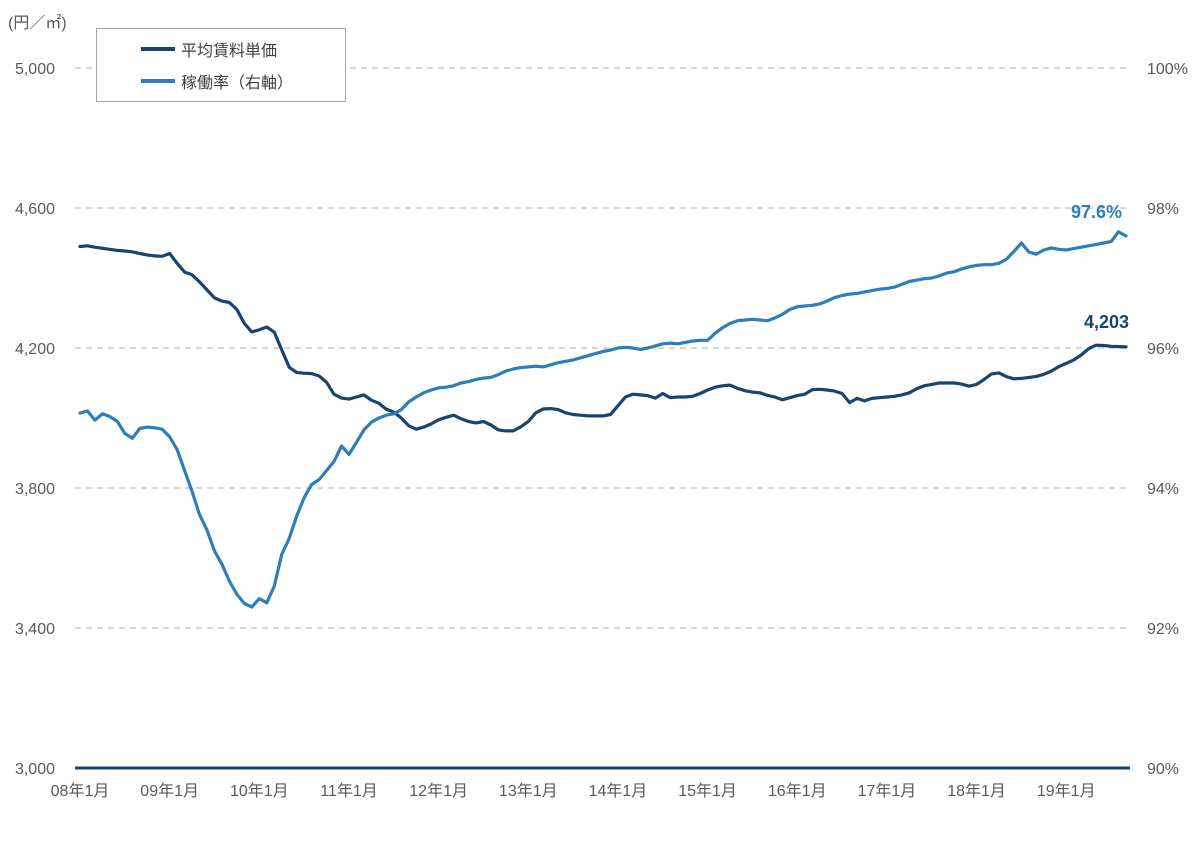 The height and width of the screenshot is (860, 1200). I want to click on legend-item-rent: 平均賃料単価, so click(221, 49).